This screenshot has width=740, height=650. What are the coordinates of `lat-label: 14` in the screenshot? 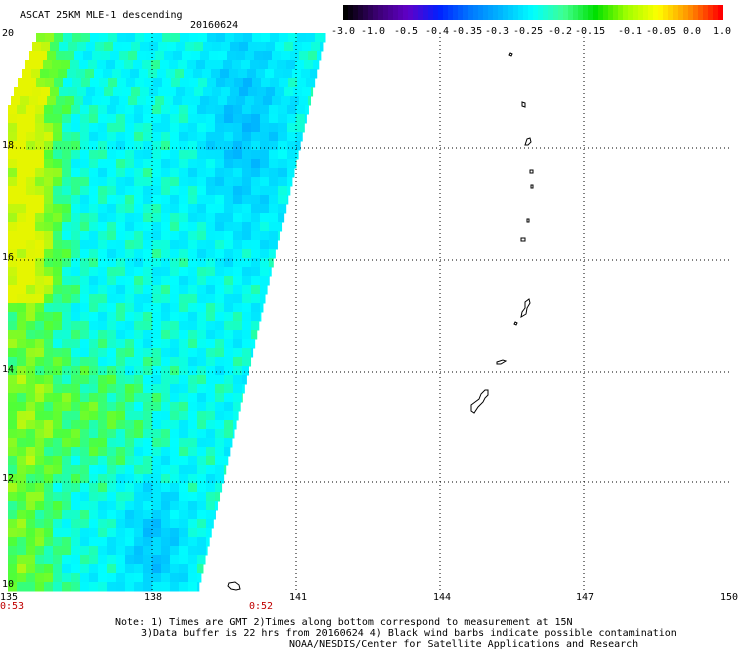 It's located at (8, 369).